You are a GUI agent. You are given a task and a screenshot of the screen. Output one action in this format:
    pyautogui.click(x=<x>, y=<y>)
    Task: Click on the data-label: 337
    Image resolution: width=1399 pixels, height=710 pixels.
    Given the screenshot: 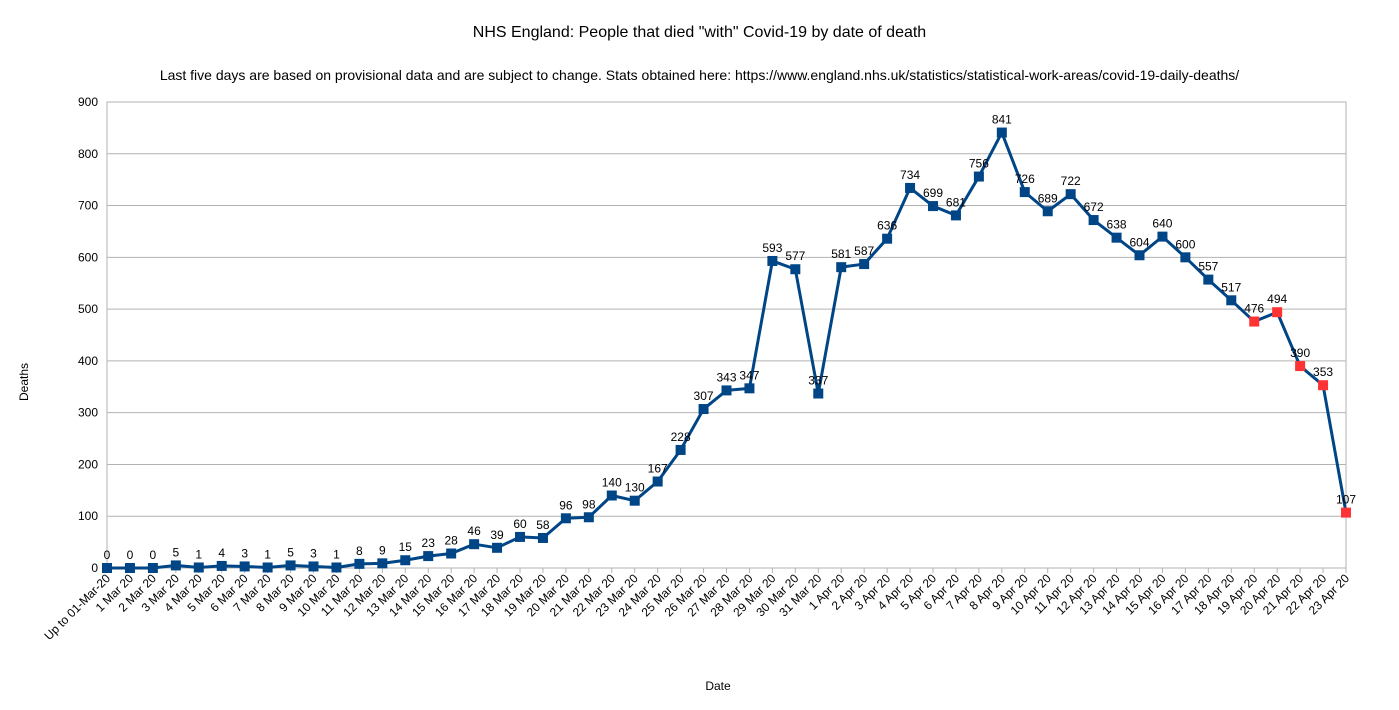 What is the action you would take?
    pyautogui.click(x=818, y=381)
    